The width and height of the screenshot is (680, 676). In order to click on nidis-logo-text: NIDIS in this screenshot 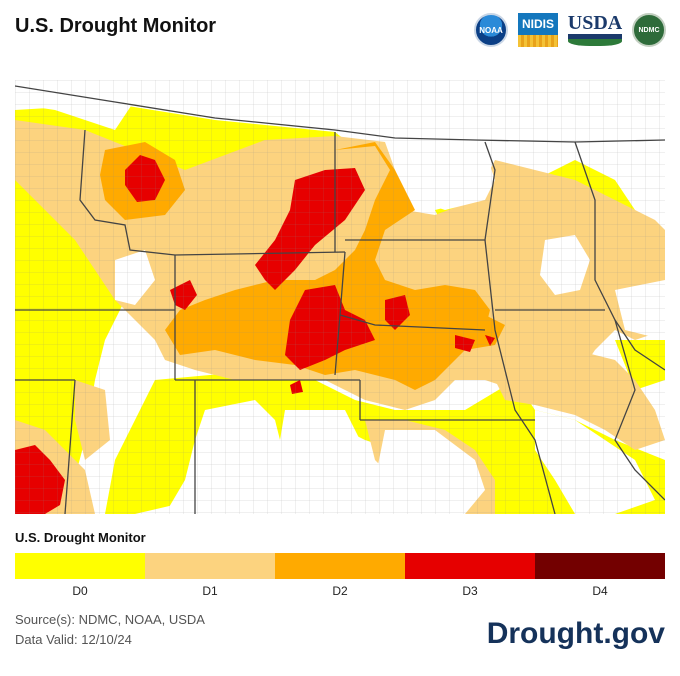, I will do `click(537, 24)`.